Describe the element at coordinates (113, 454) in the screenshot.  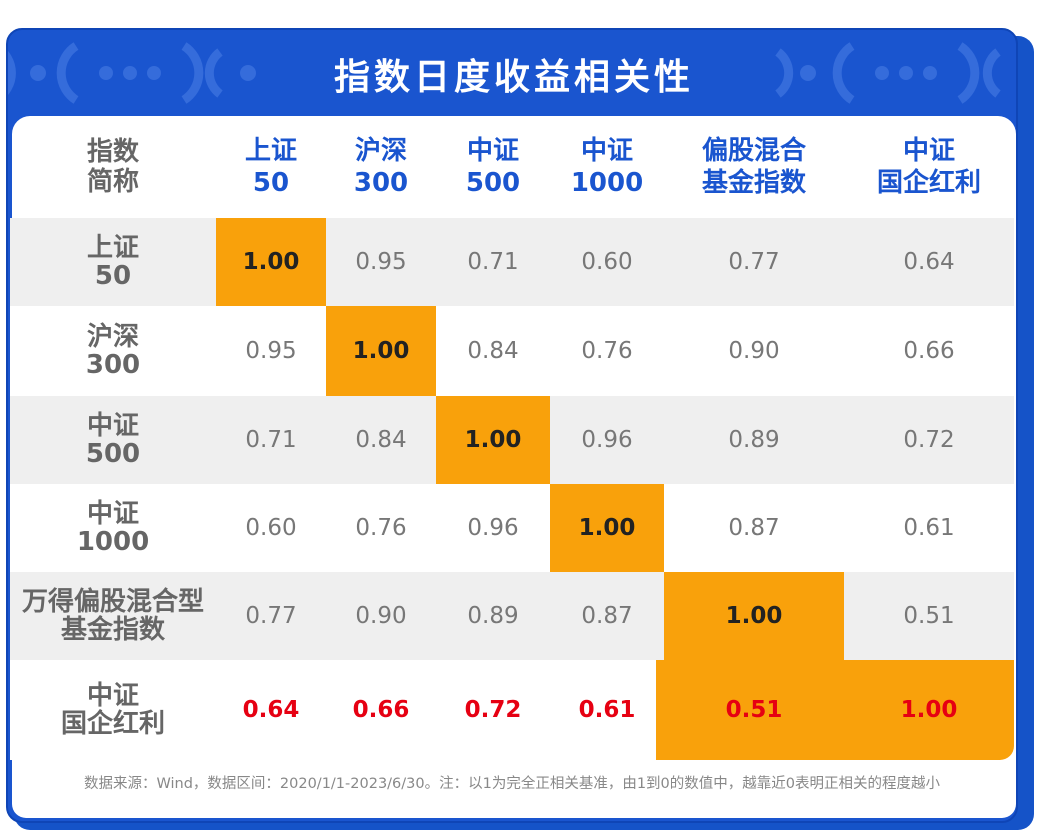
I see `row-header-line: 500` at that location.